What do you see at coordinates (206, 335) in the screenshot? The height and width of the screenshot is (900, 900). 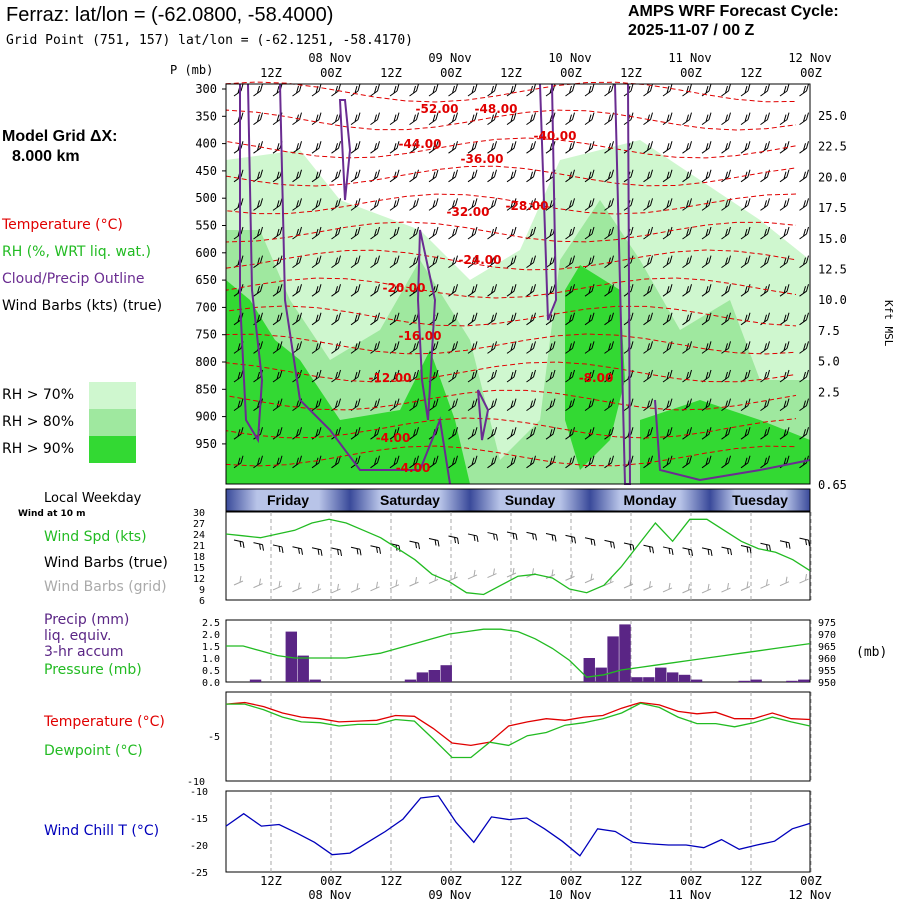 I see `pressure-tick-label: 750` at bounding box center [206, 335].